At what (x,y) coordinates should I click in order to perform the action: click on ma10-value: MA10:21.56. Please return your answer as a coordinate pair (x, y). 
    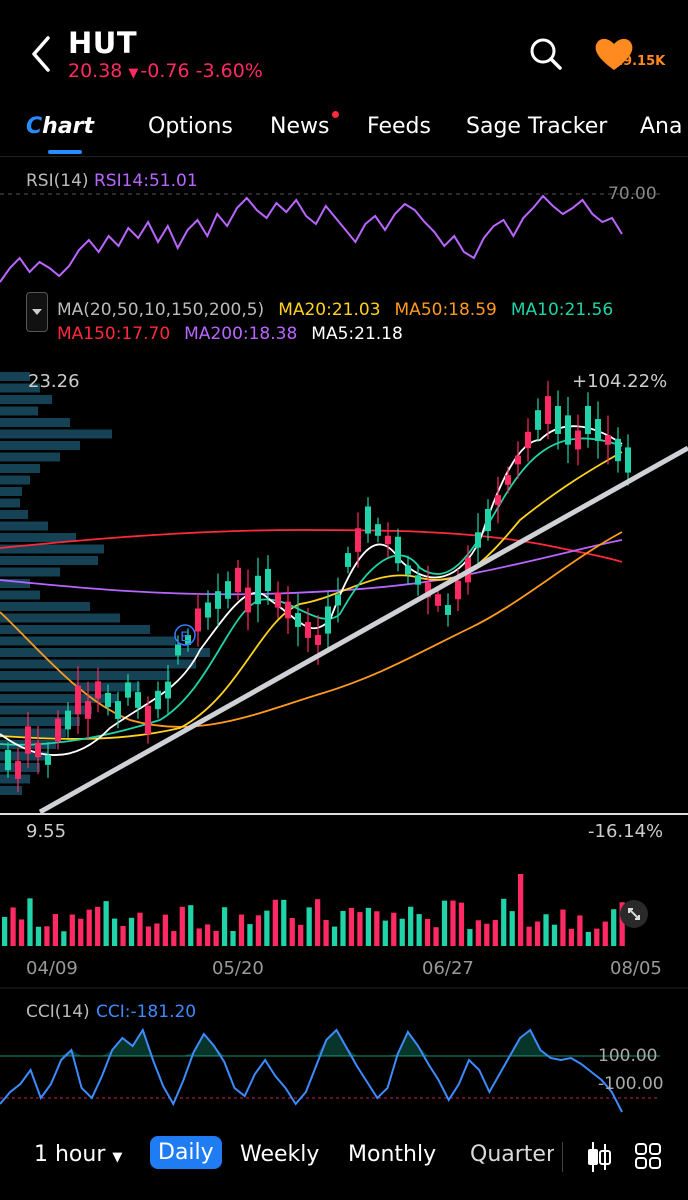
    Looking at the image, I should click on (562, 310).